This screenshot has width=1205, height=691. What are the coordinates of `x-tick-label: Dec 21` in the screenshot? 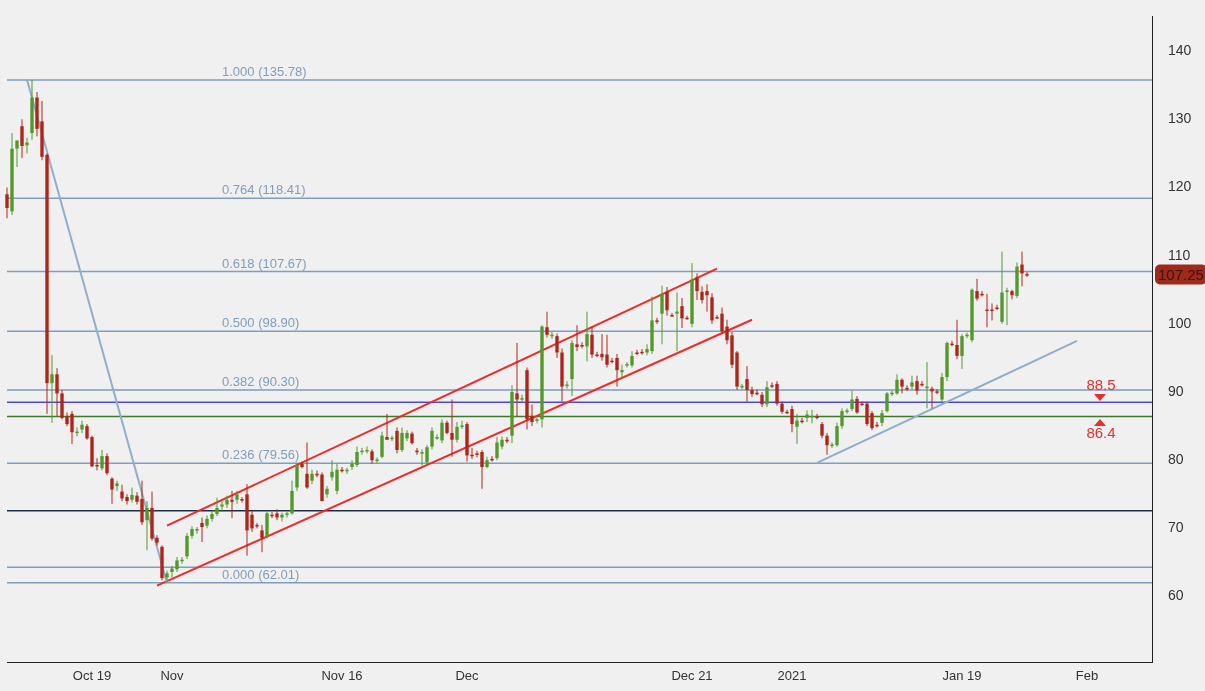 It's located at (692, 676).